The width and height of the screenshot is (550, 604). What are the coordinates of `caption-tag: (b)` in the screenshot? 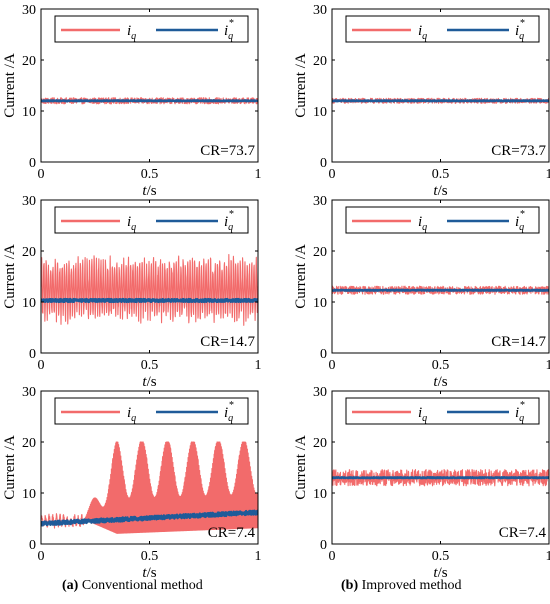 It's located at (350, 585).